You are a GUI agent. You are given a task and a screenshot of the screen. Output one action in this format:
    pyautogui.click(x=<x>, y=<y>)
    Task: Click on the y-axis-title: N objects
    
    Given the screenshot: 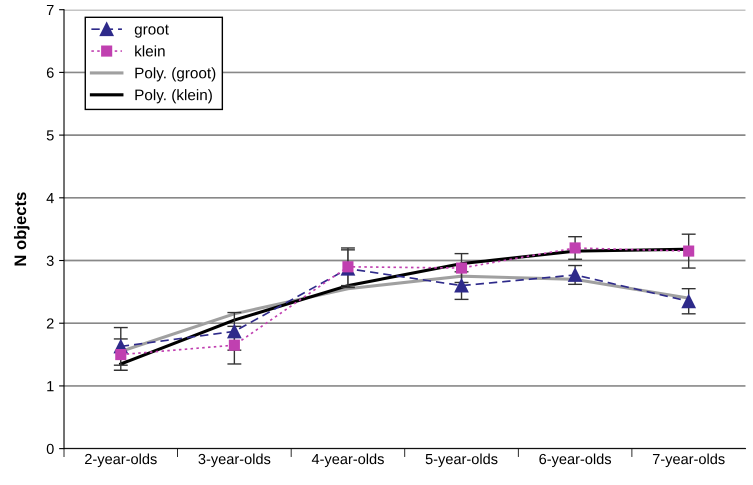 What is the action you would take?
    pyautogui.click(x=22, y=229)
    